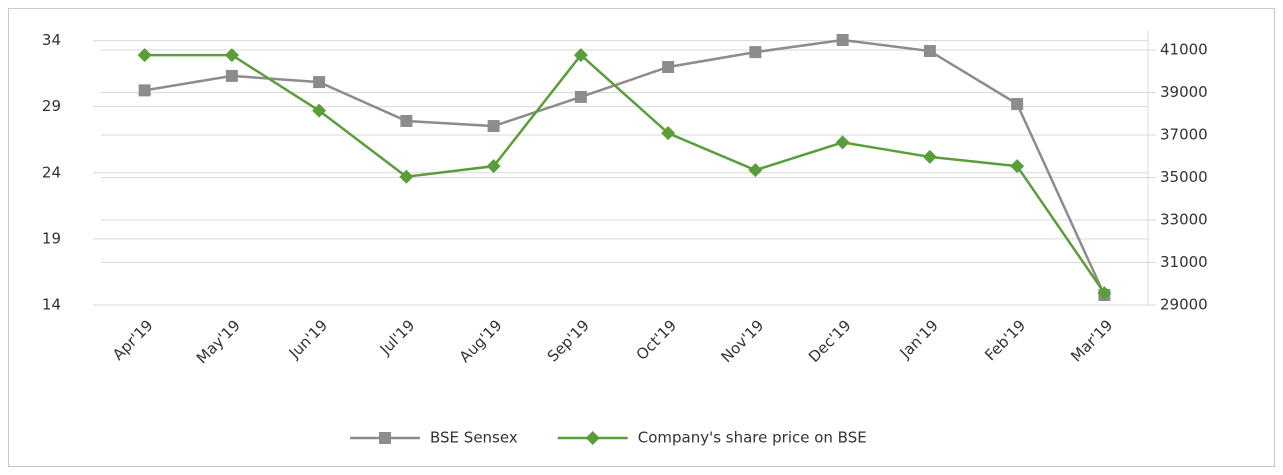  Describe the element at coordinates (51, 238) in the screenshot. I see `y-tick-label: 19` at that location.